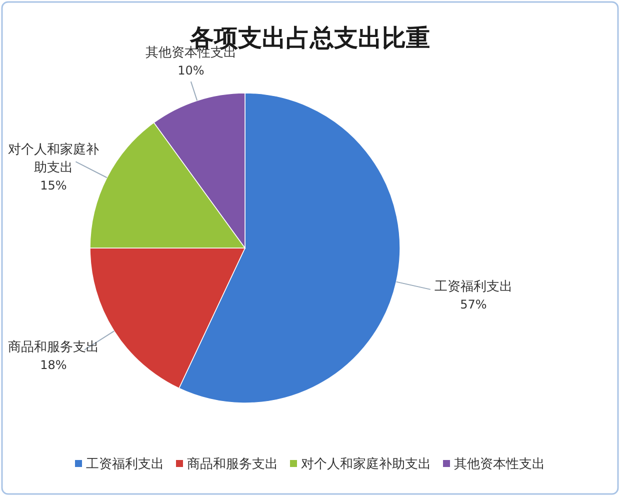 This screenshot has width=620, height=496. What do you see at coordinates (232, 464) in the screenshot?
I see `legend-label: 商品和服务支出` at bounding box center [232, 464].